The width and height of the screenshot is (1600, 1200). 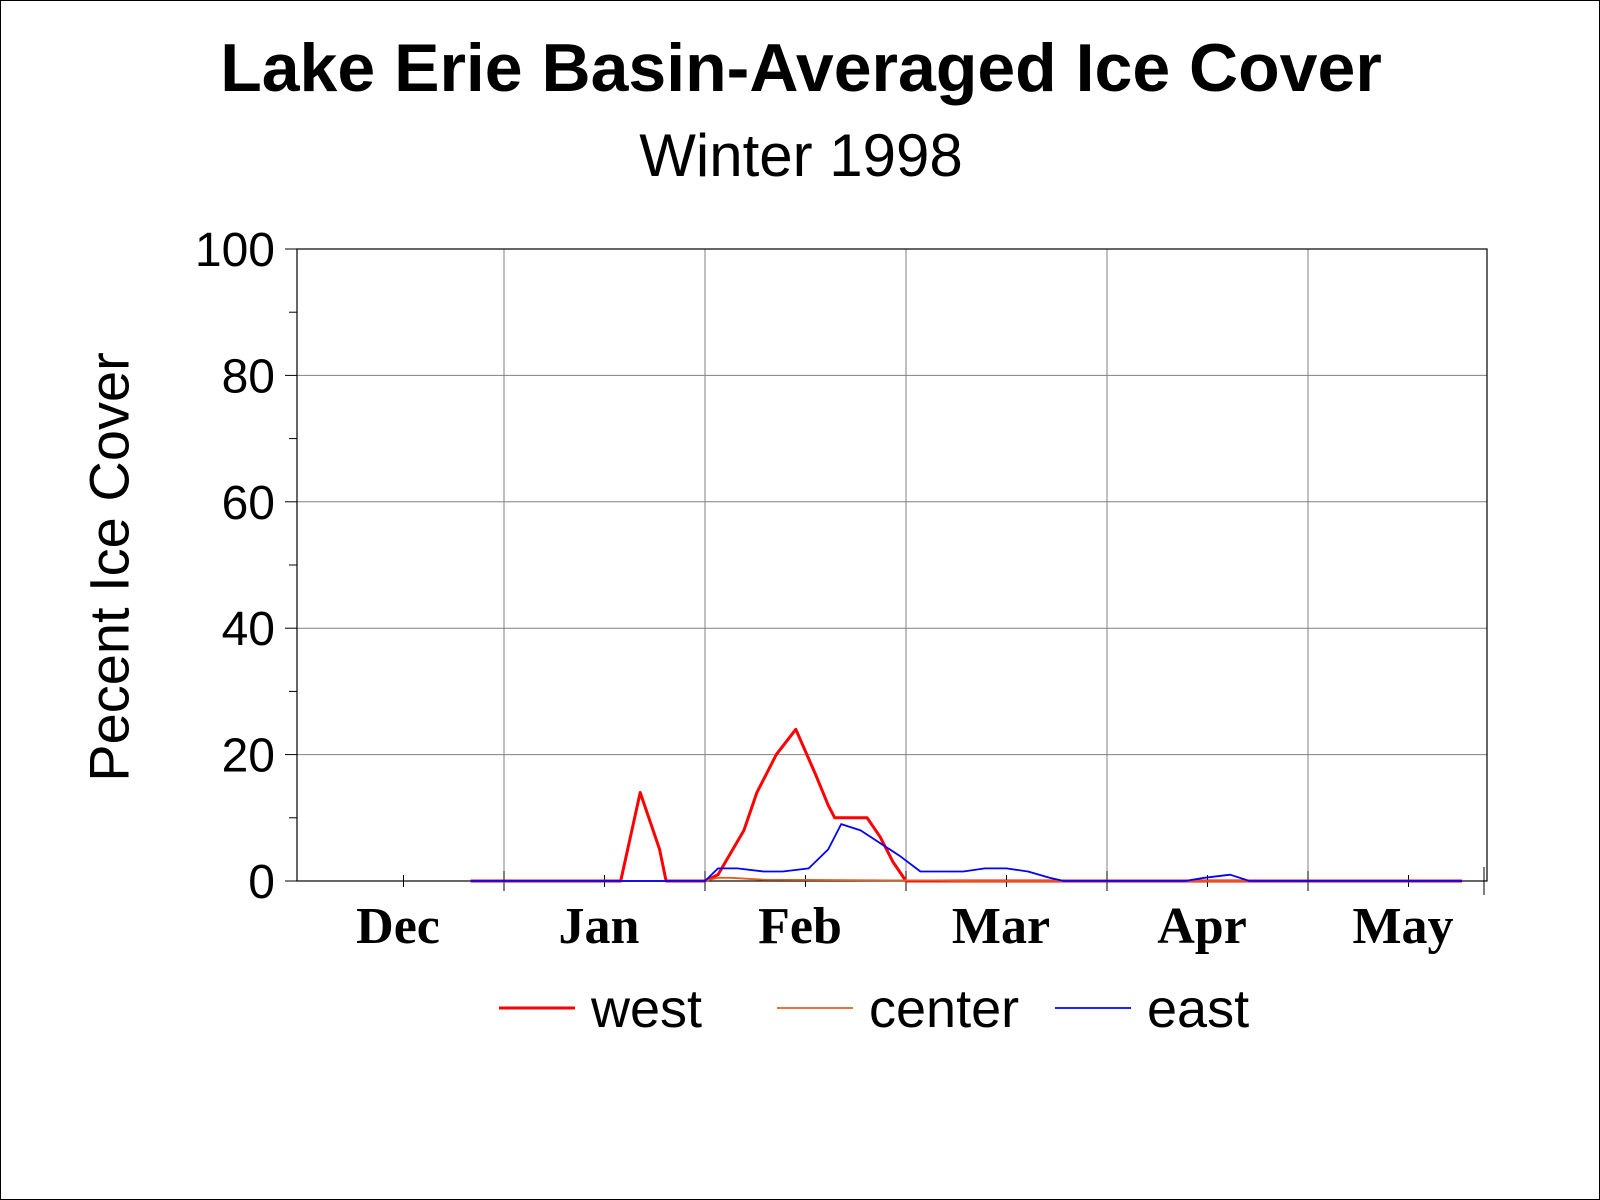 What do you see at coordinates (261, 882) in the screenshot?
I see `y-tick-label: 0` at bounding box center [261, 882].